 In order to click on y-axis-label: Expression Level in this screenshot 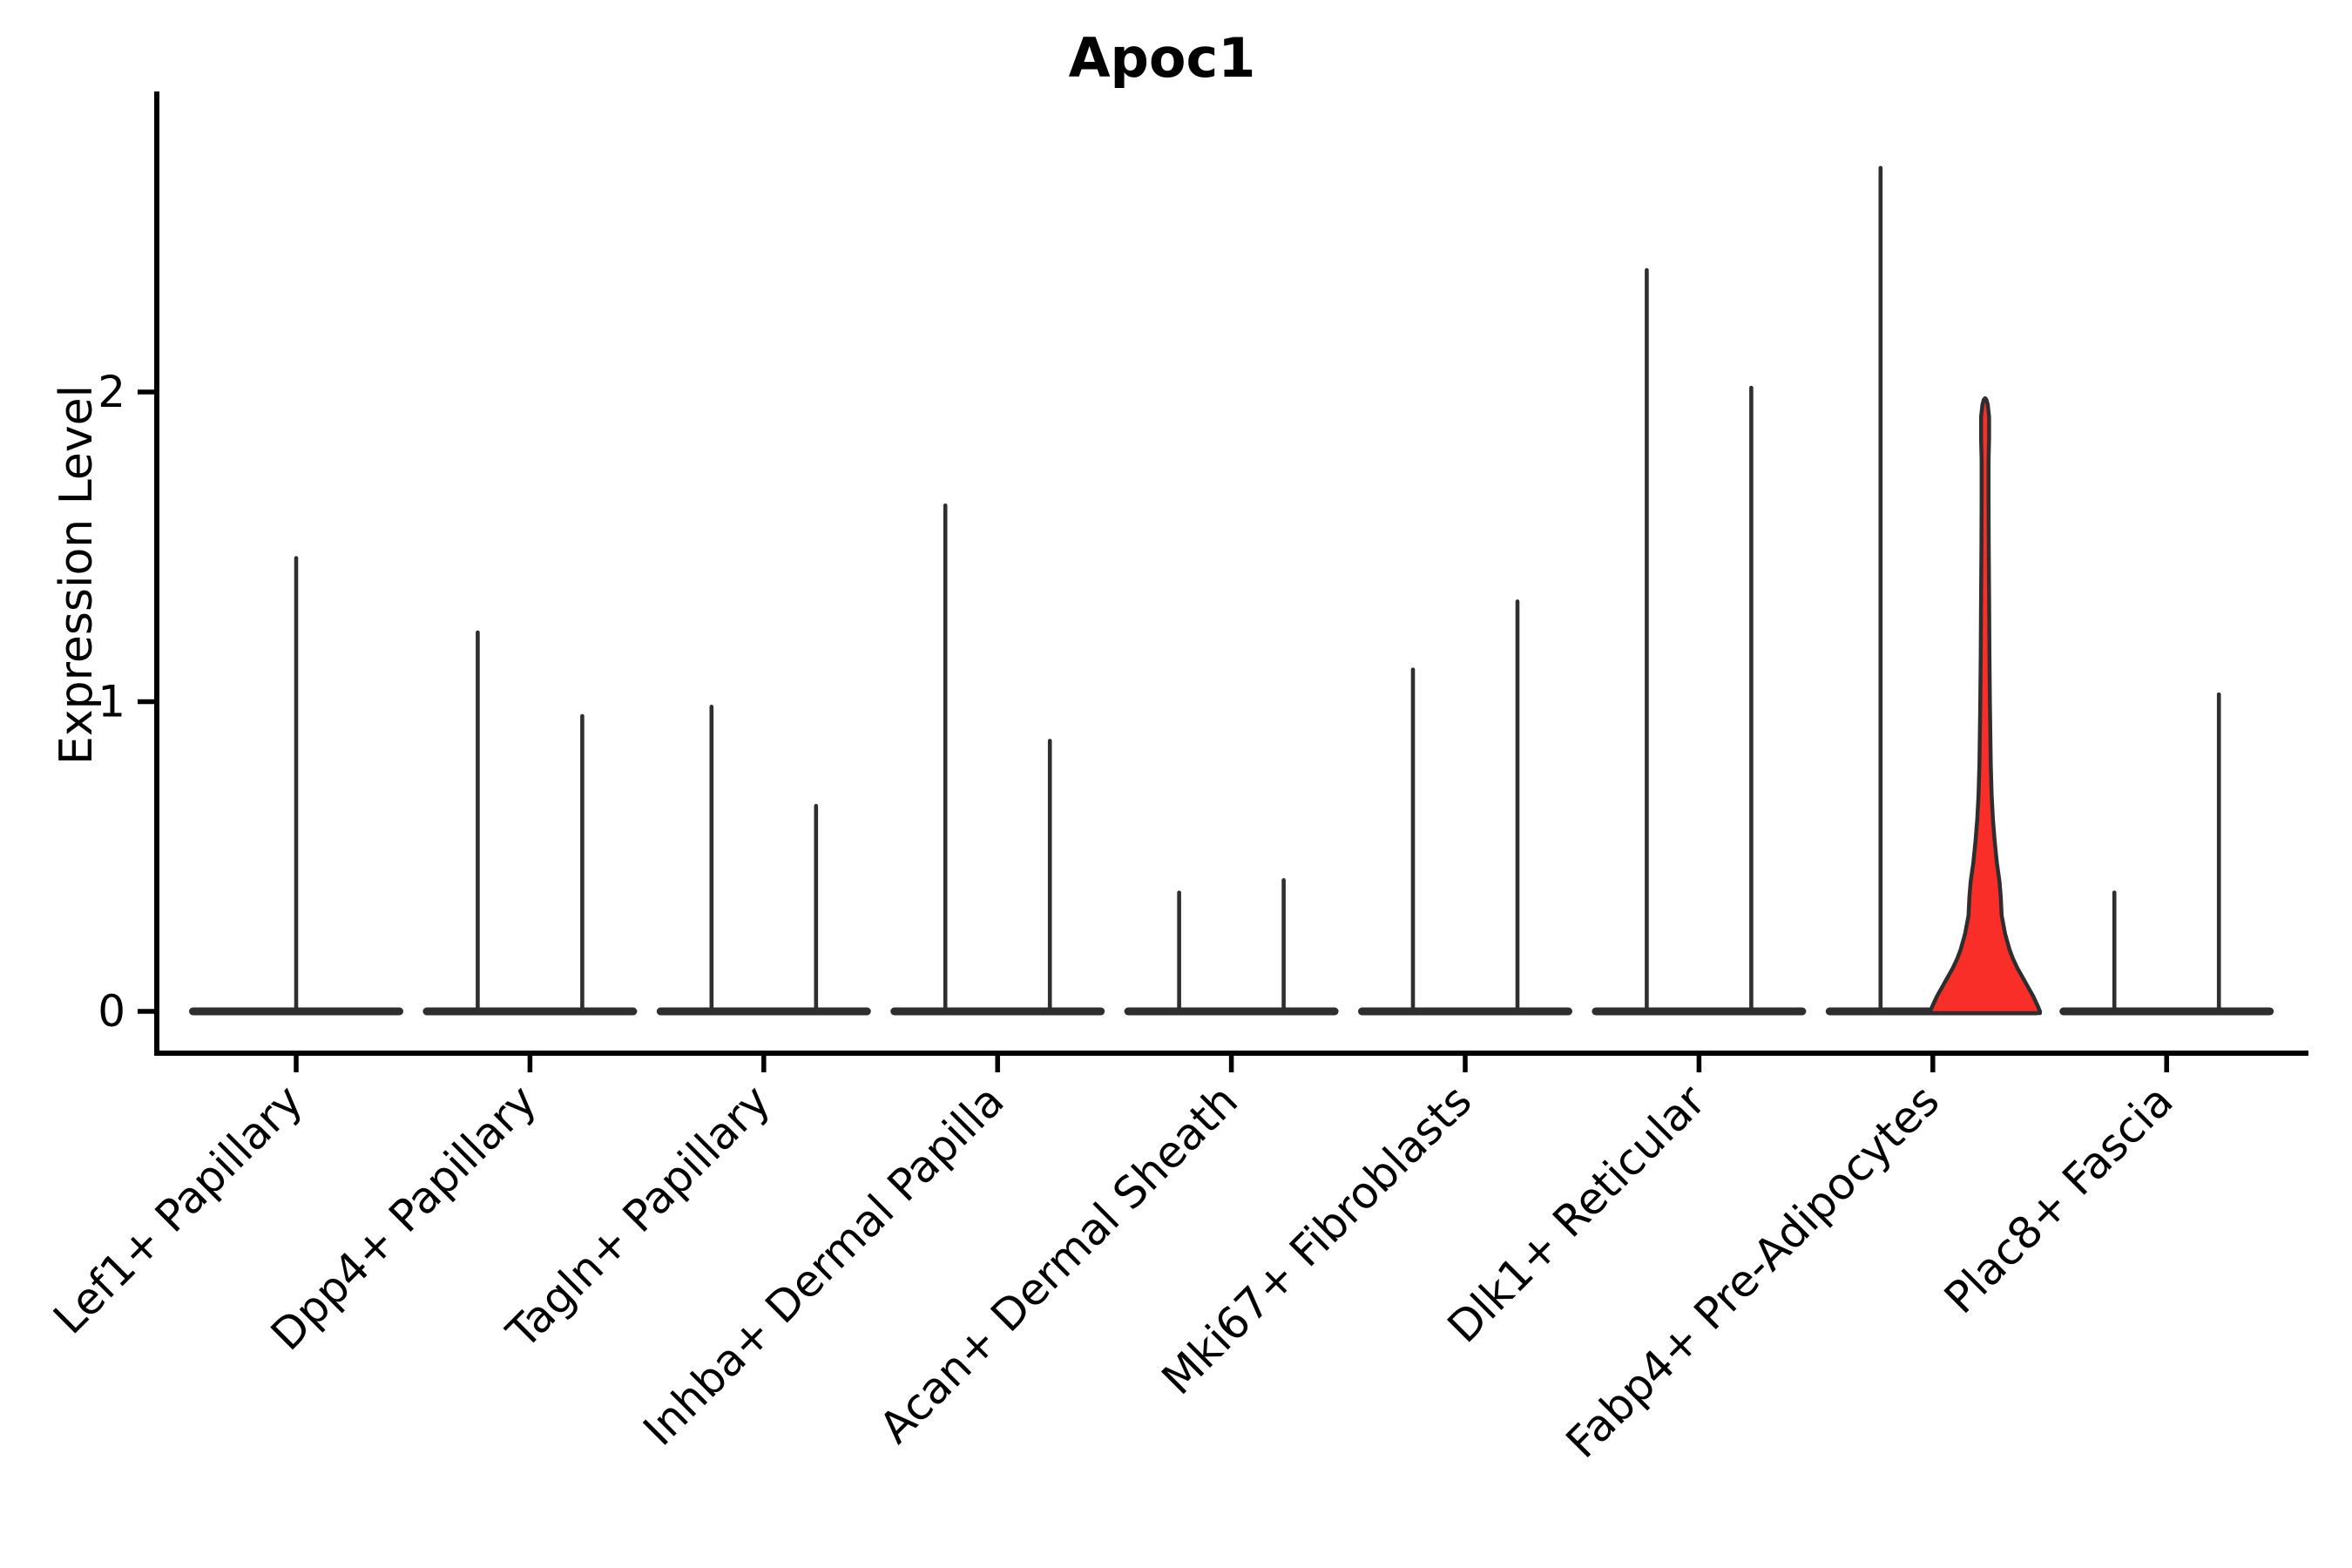, I will do `click(77, 575)`.